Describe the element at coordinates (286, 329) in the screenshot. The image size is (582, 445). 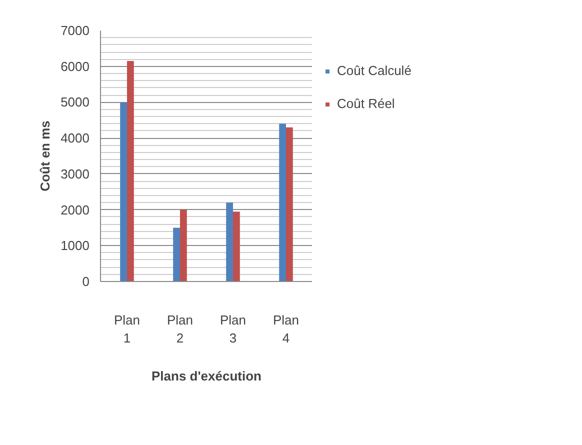
I see `x-tick-label: Plan 4` at that location.